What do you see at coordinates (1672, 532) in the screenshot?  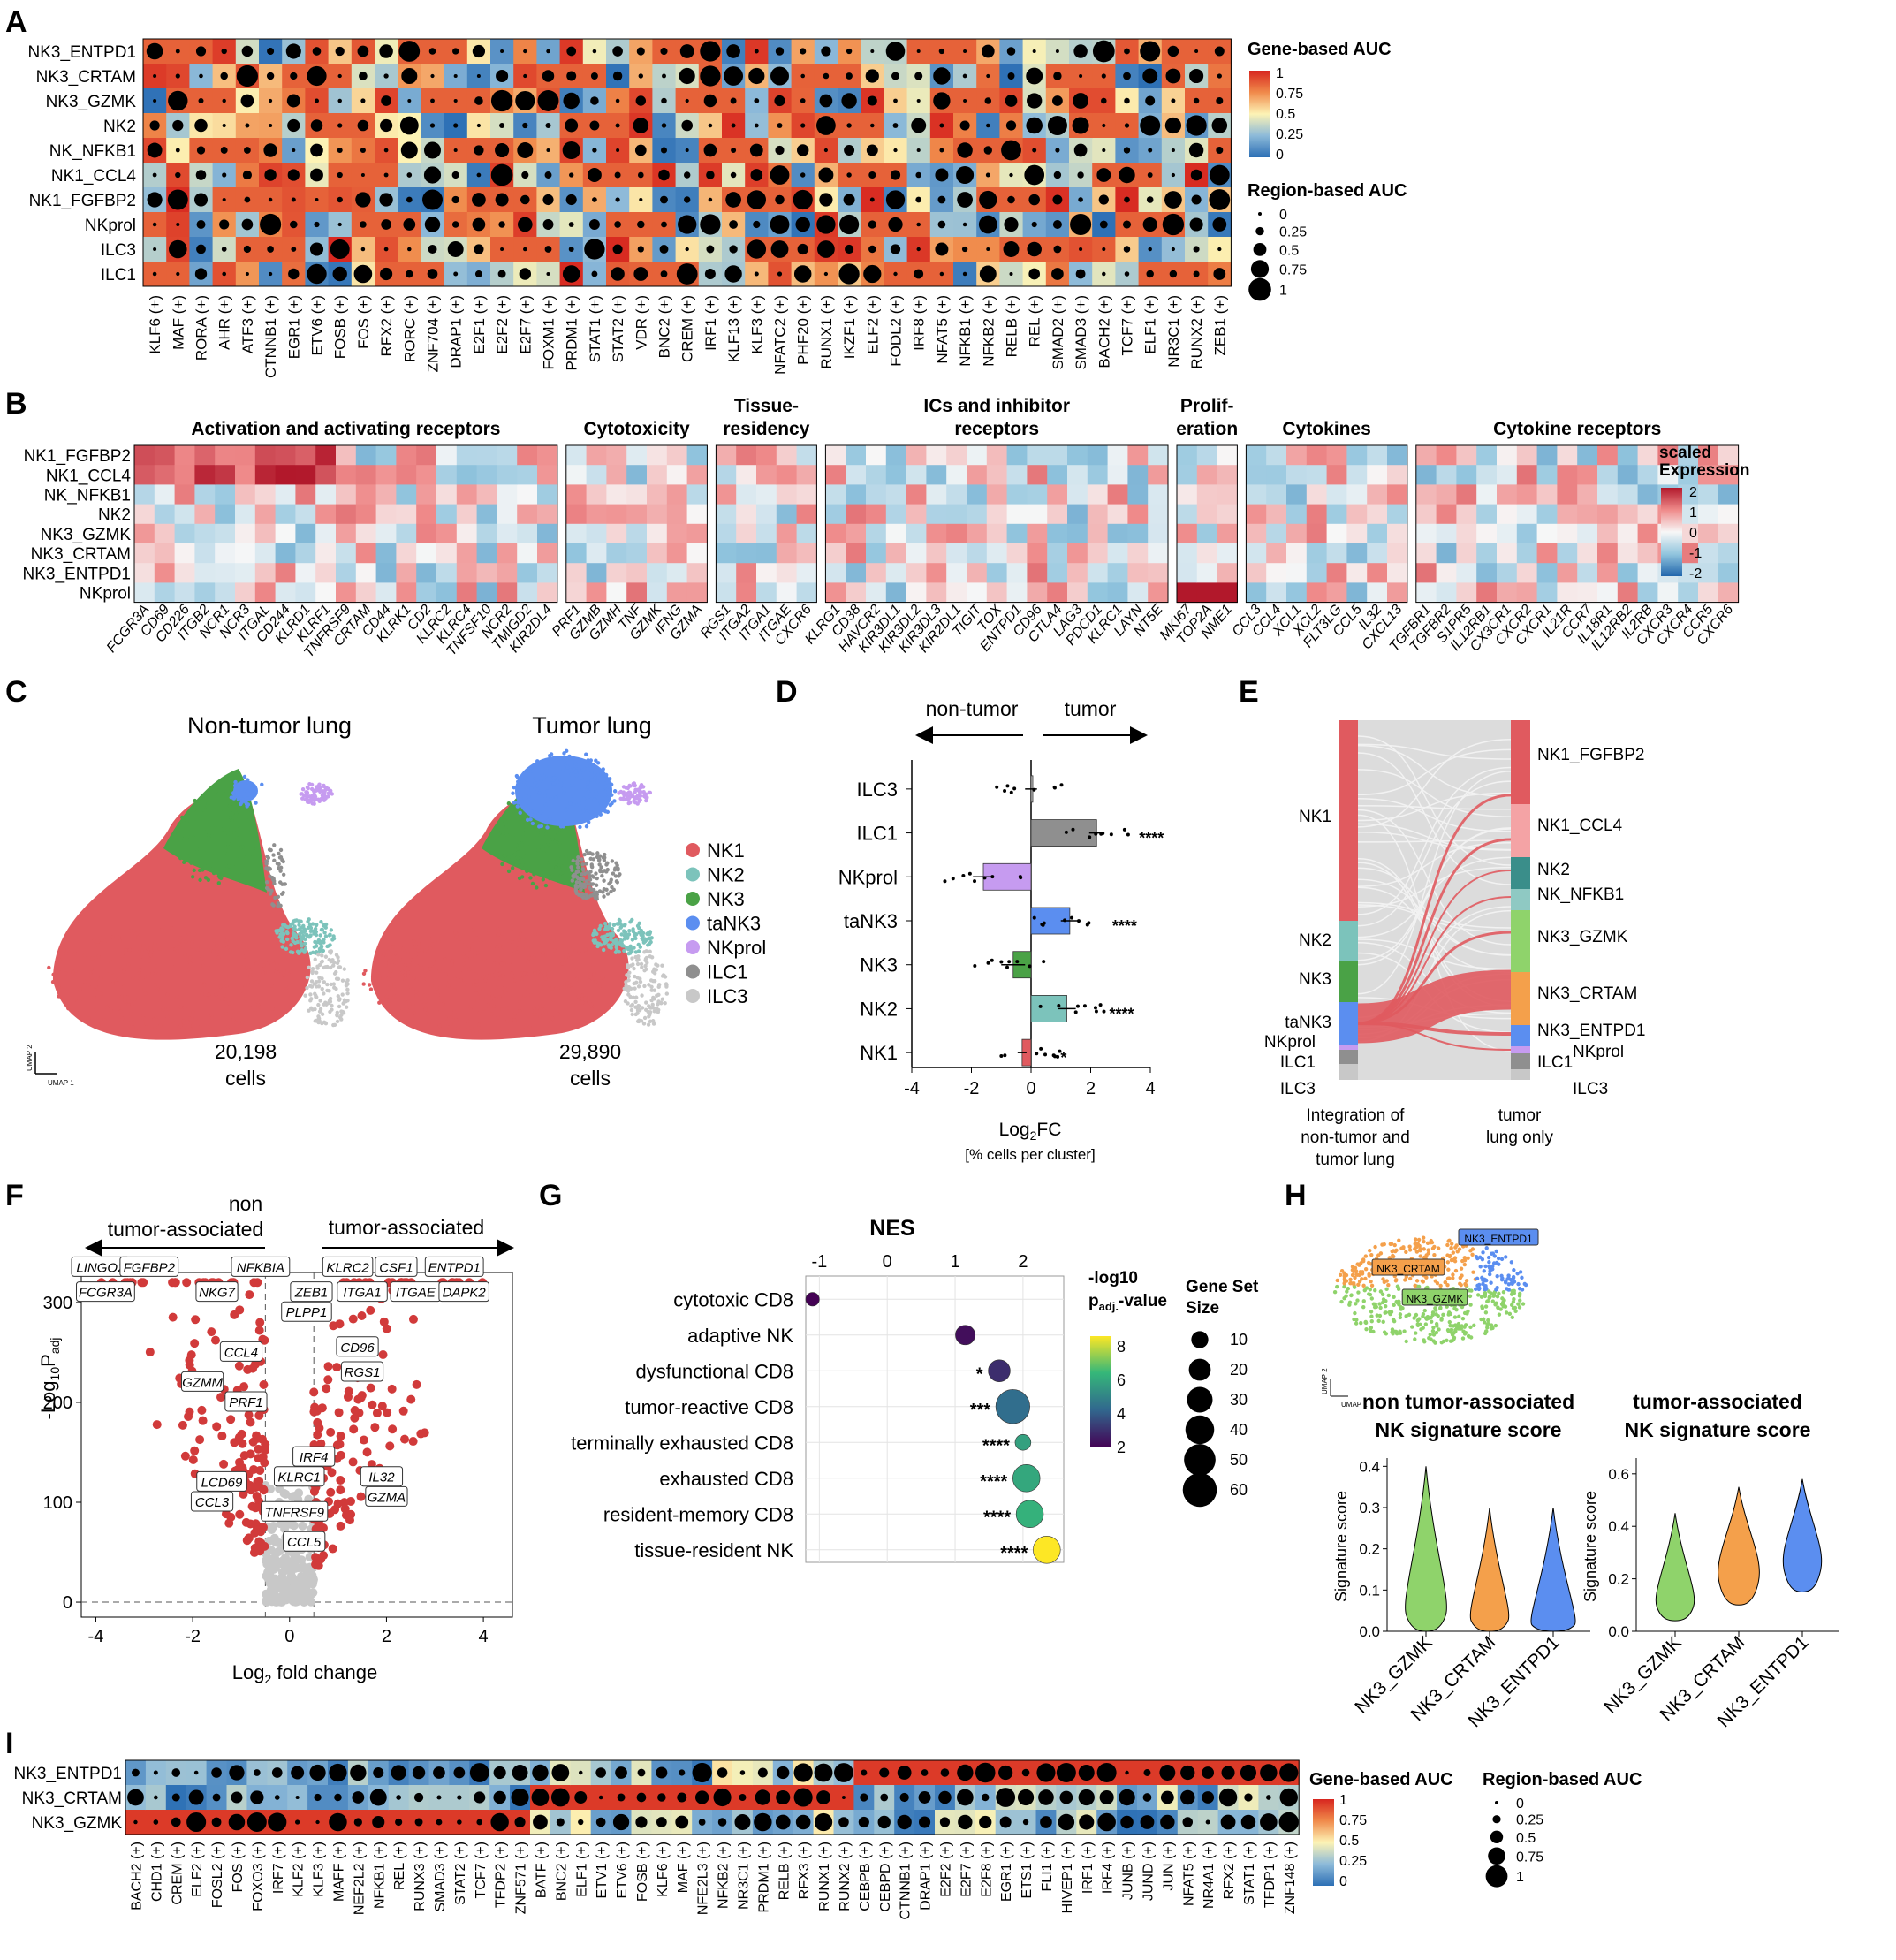 I see `panel-b-color-bar` at bounding box center [1672, 532].